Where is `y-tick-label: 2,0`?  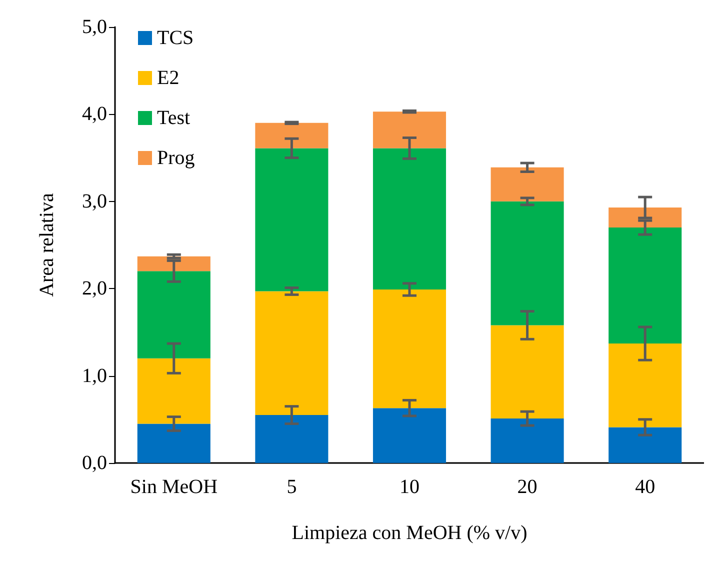 y-tick-label: 2,0 is located at coordinates (94, 289).